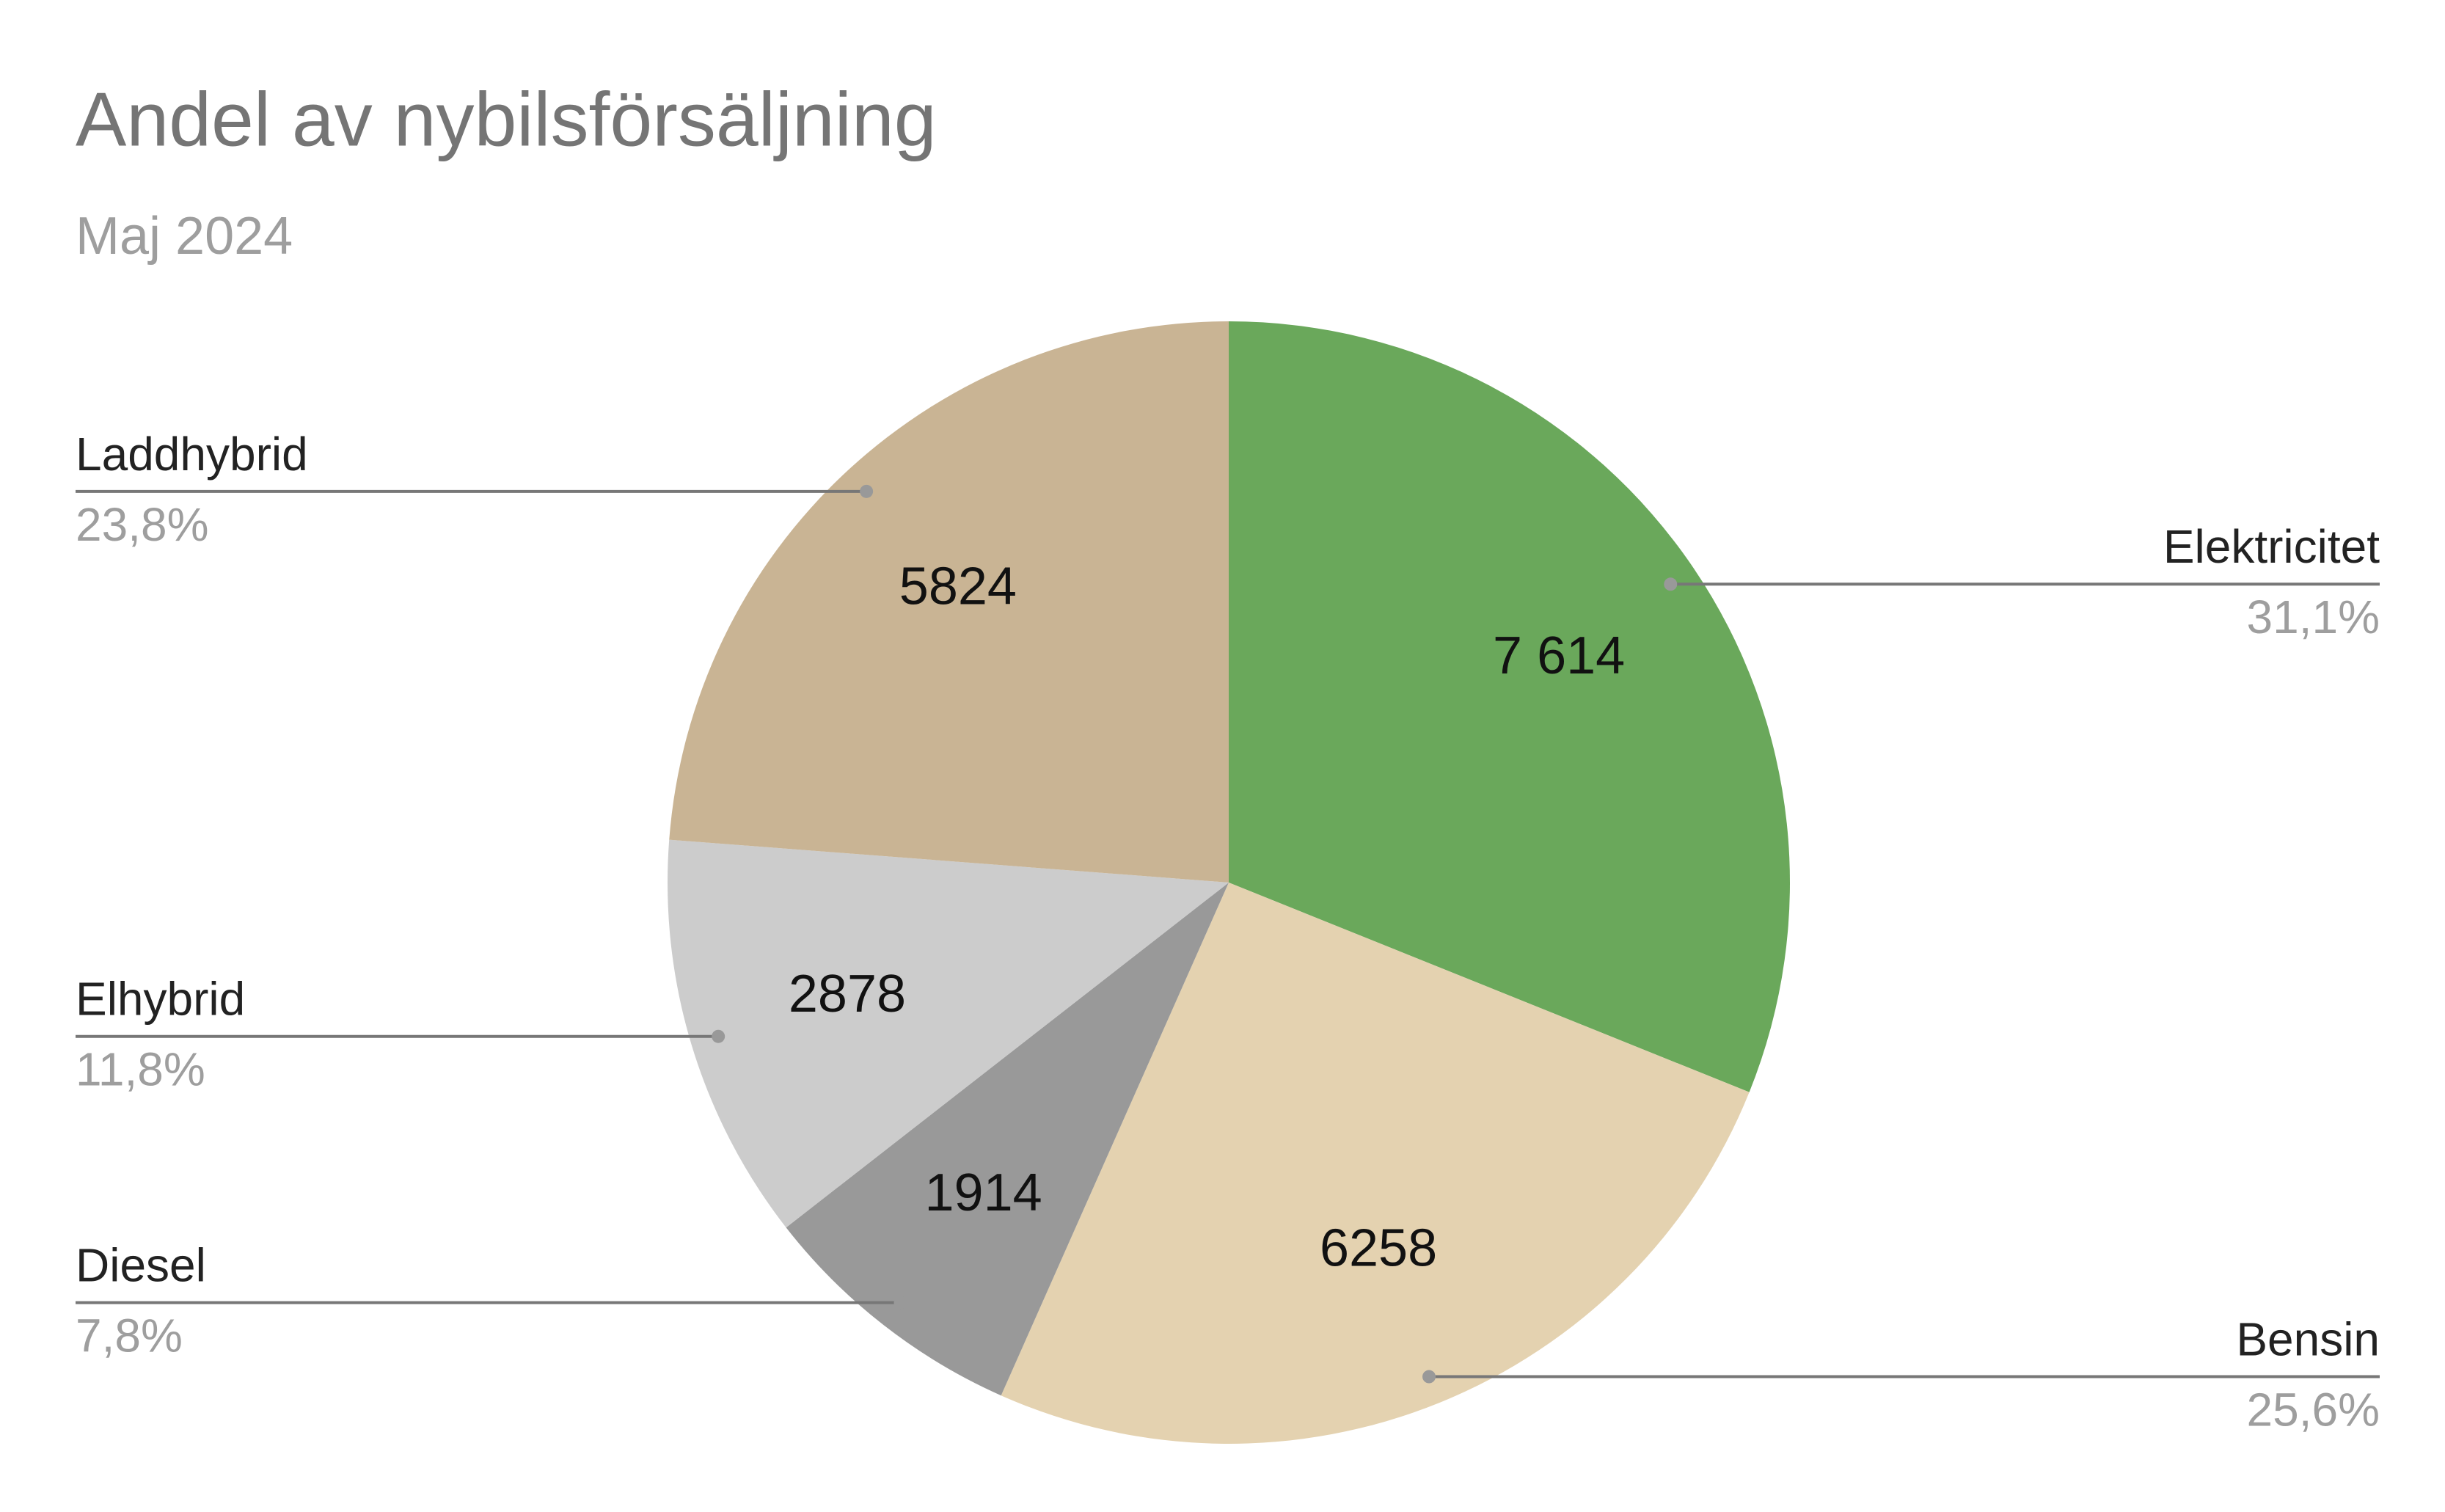 This screenshot has width=2445, height=1512. What do you see at coordinates (847, 994) in the screenshot?
I see `value-label: 2878` at bounding box center [847, 994].